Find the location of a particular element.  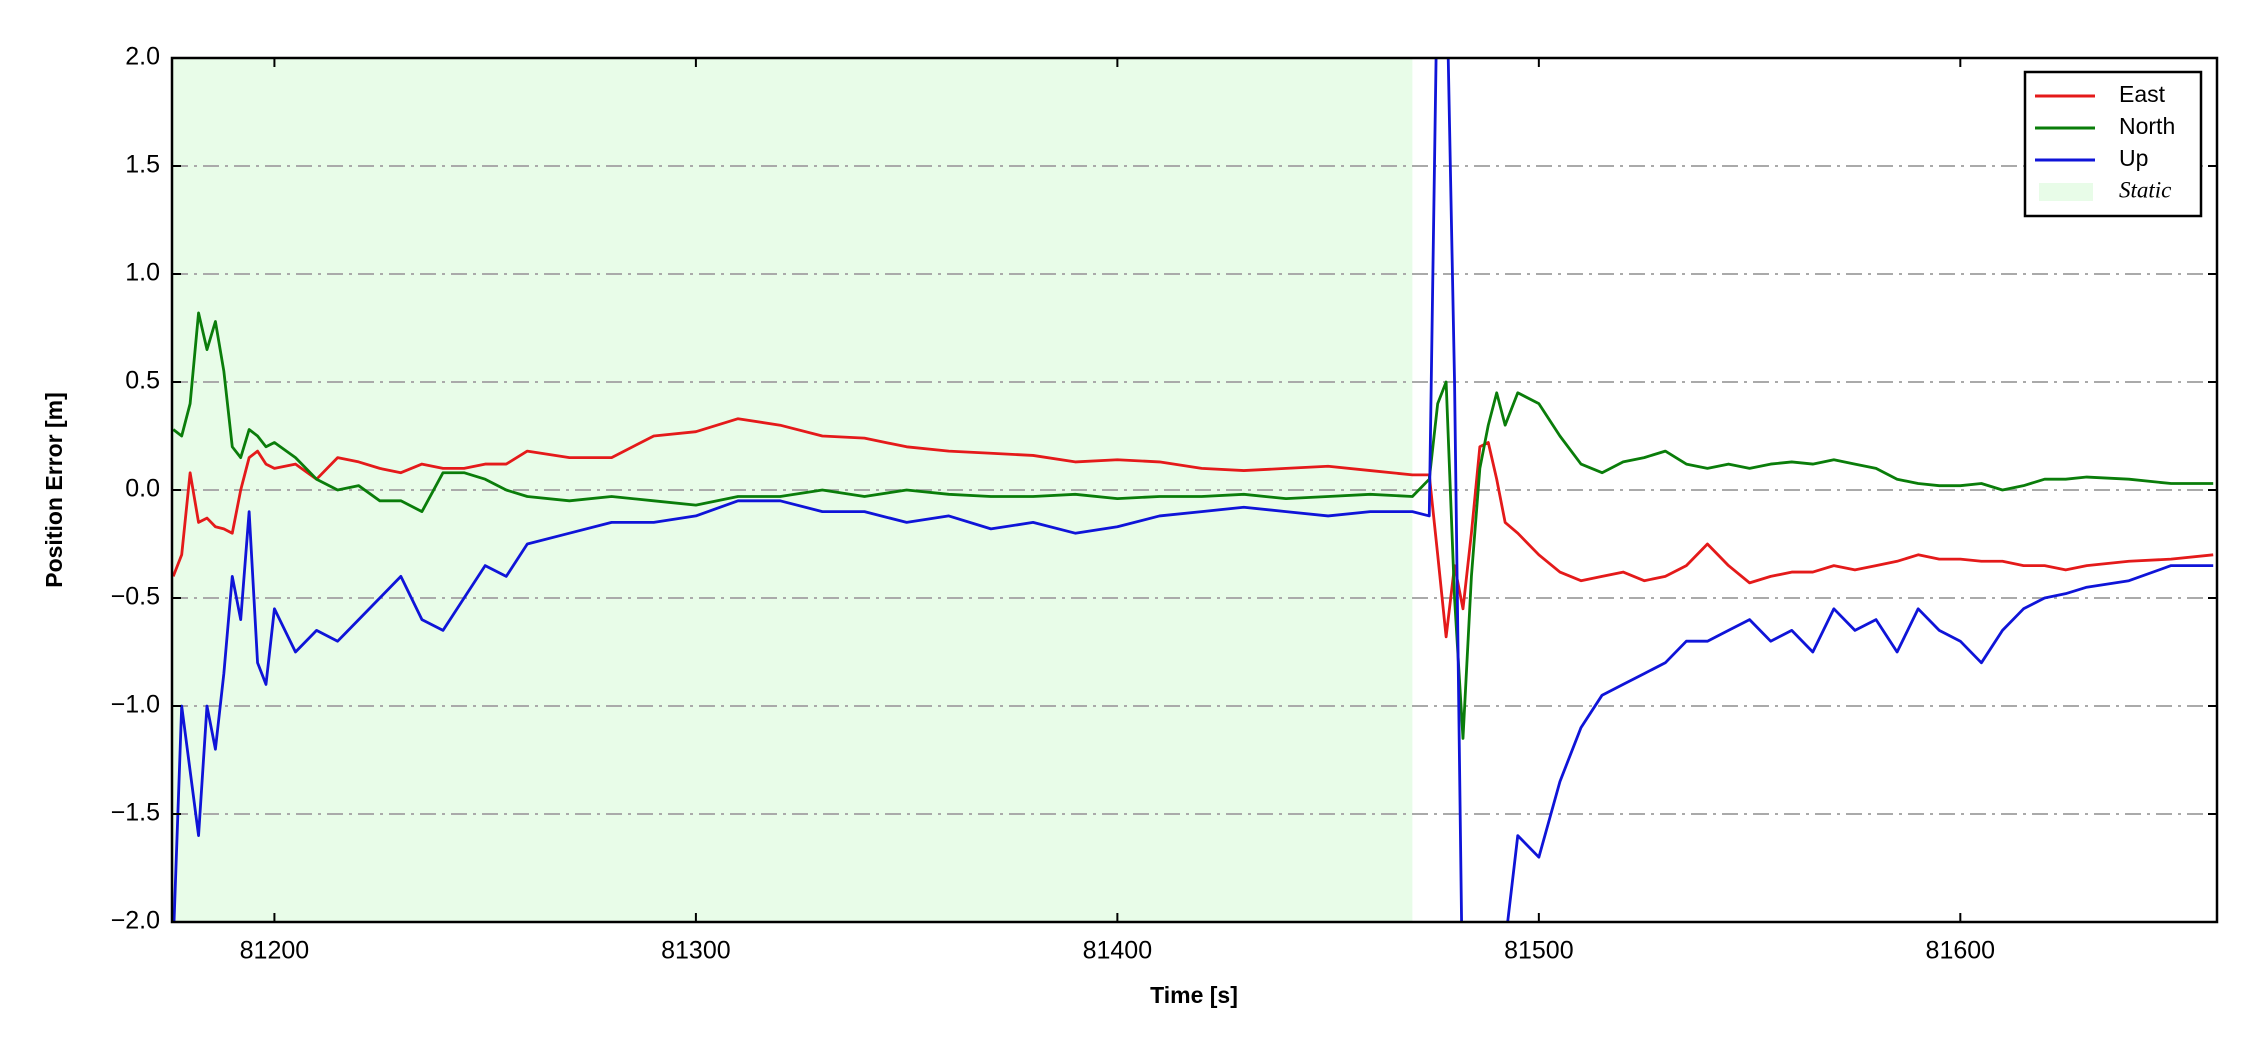

x-tick-label: 81200 is located at coordinates (275, 951).